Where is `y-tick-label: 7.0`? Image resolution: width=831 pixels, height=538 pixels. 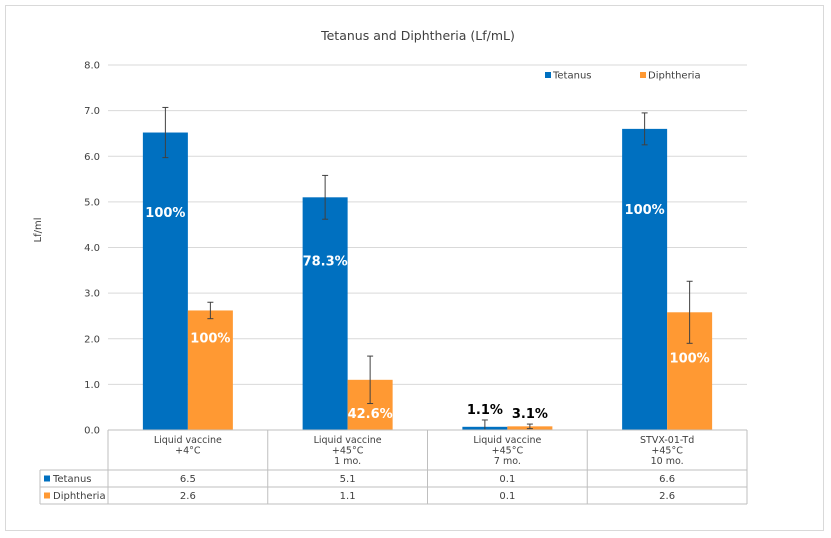
y-tick-label: 7.0 is located at coordinates (92, 111).